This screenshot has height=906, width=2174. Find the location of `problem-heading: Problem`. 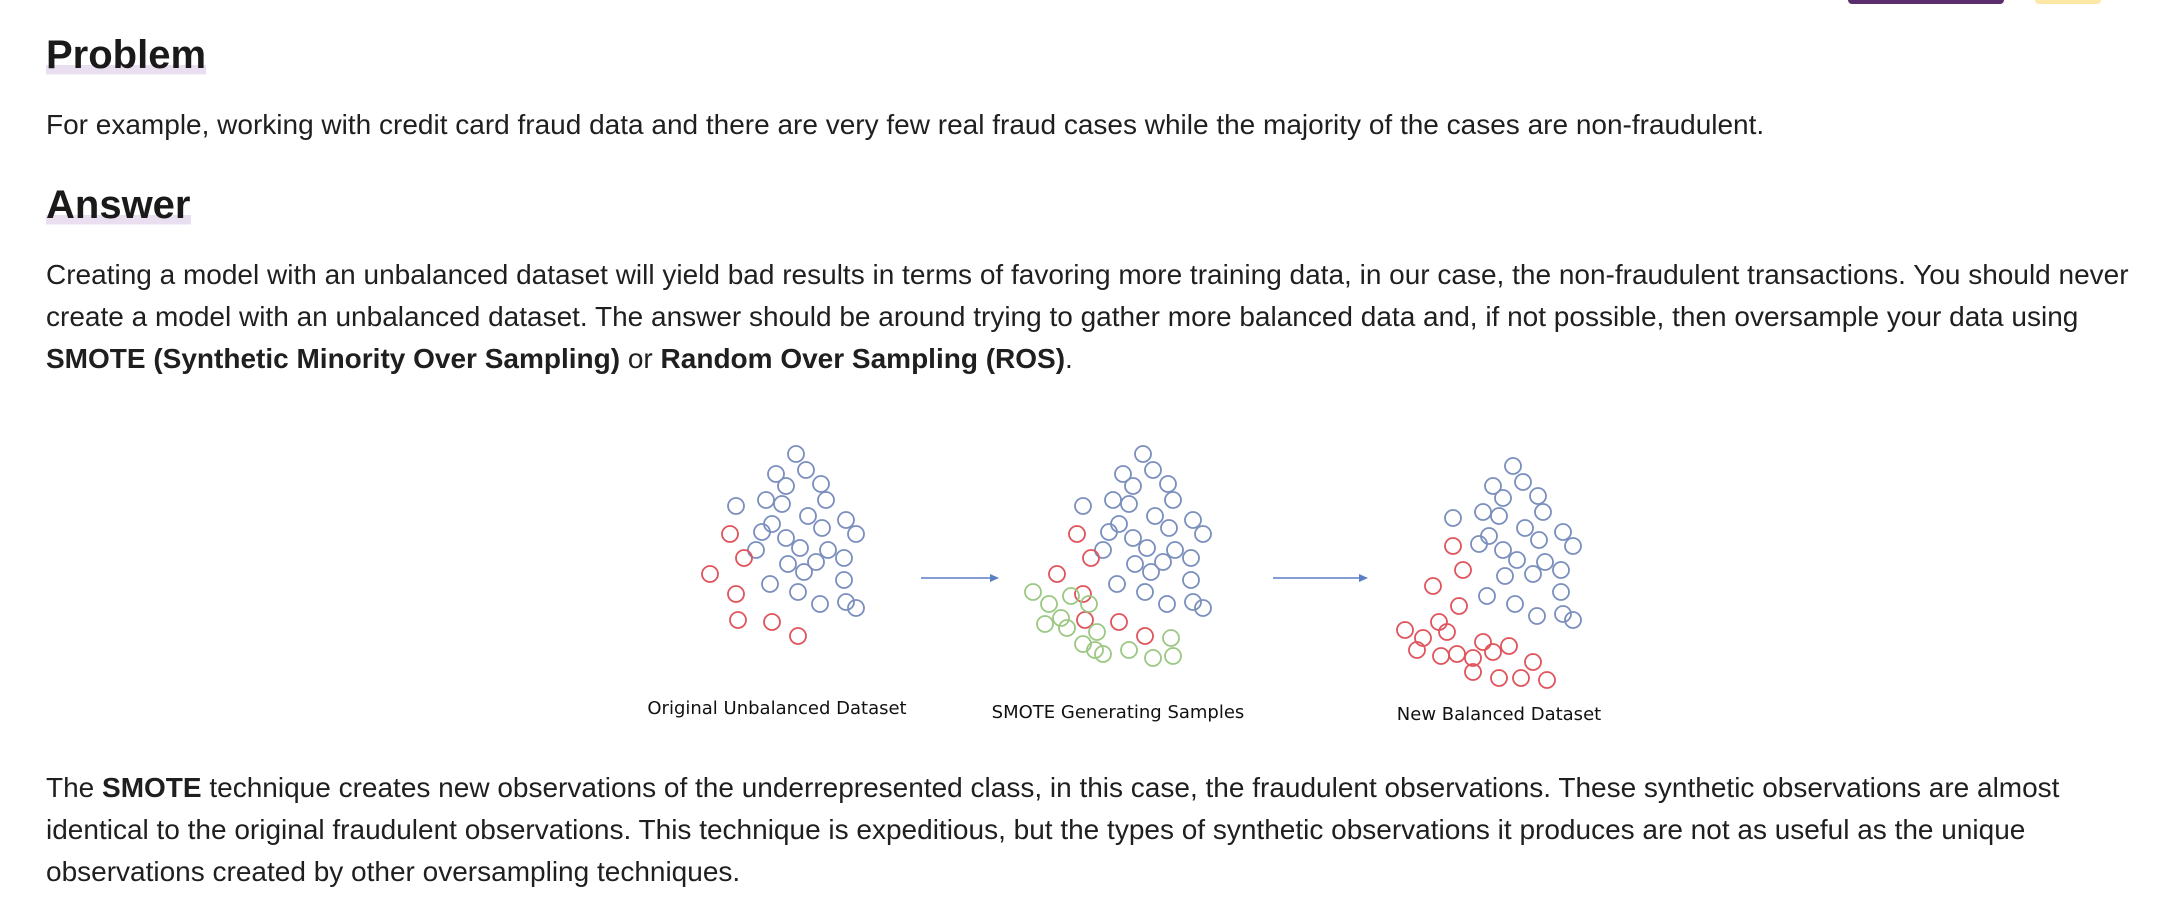

problem-heading: Problem is located at coordinates (126, 55).